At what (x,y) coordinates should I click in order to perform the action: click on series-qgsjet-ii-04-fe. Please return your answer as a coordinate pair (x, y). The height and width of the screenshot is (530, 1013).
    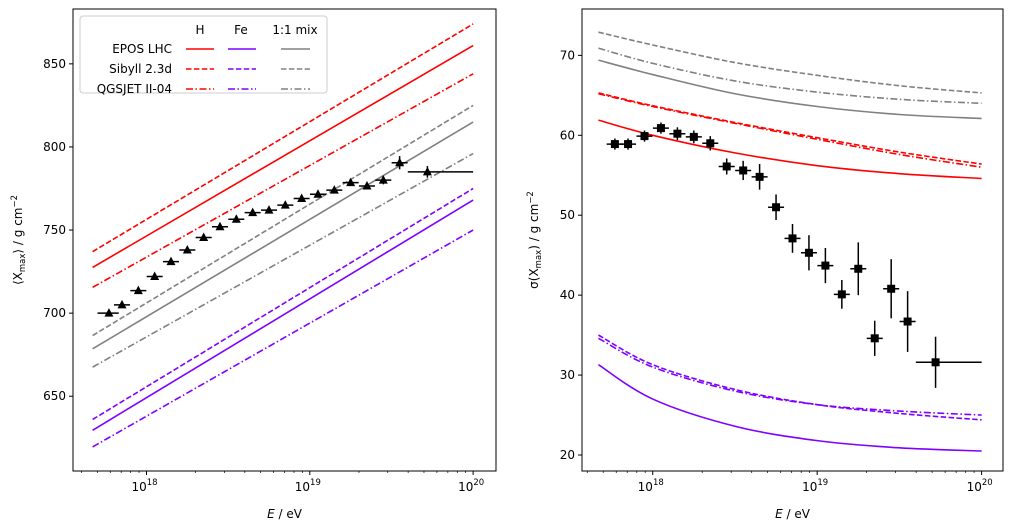
    Looking at the image, I should click on (790, 376).